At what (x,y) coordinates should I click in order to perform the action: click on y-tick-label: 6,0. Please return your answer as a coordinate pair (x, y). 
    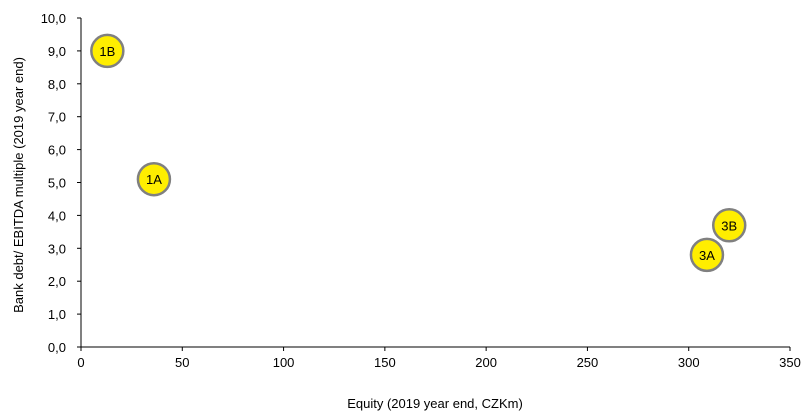
    Looking at the image, I should click on (57, 150).